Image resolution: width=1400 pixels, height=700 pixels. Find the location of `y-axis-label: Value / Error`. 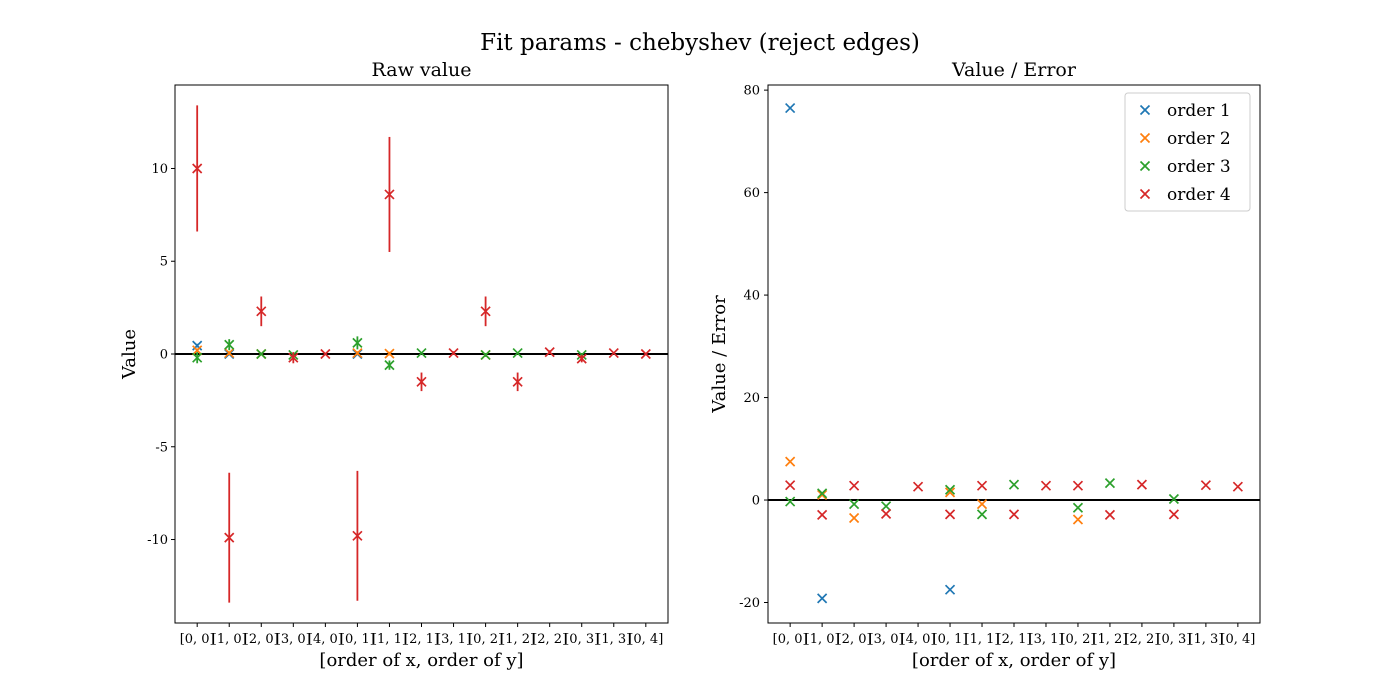

y-axis-label: Value / Error is located at coordinates (719, 354).